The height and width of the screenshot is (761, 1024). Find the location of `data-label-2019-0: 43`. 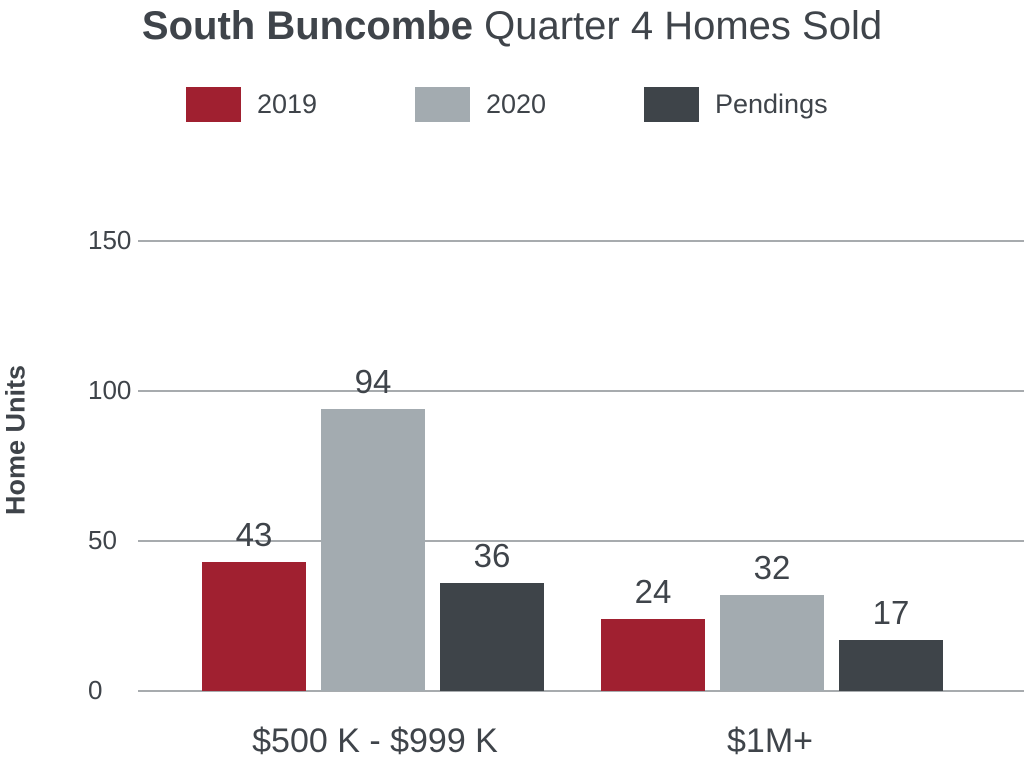

data-label-2019-0: 43 is located at coordinates (254, 534).